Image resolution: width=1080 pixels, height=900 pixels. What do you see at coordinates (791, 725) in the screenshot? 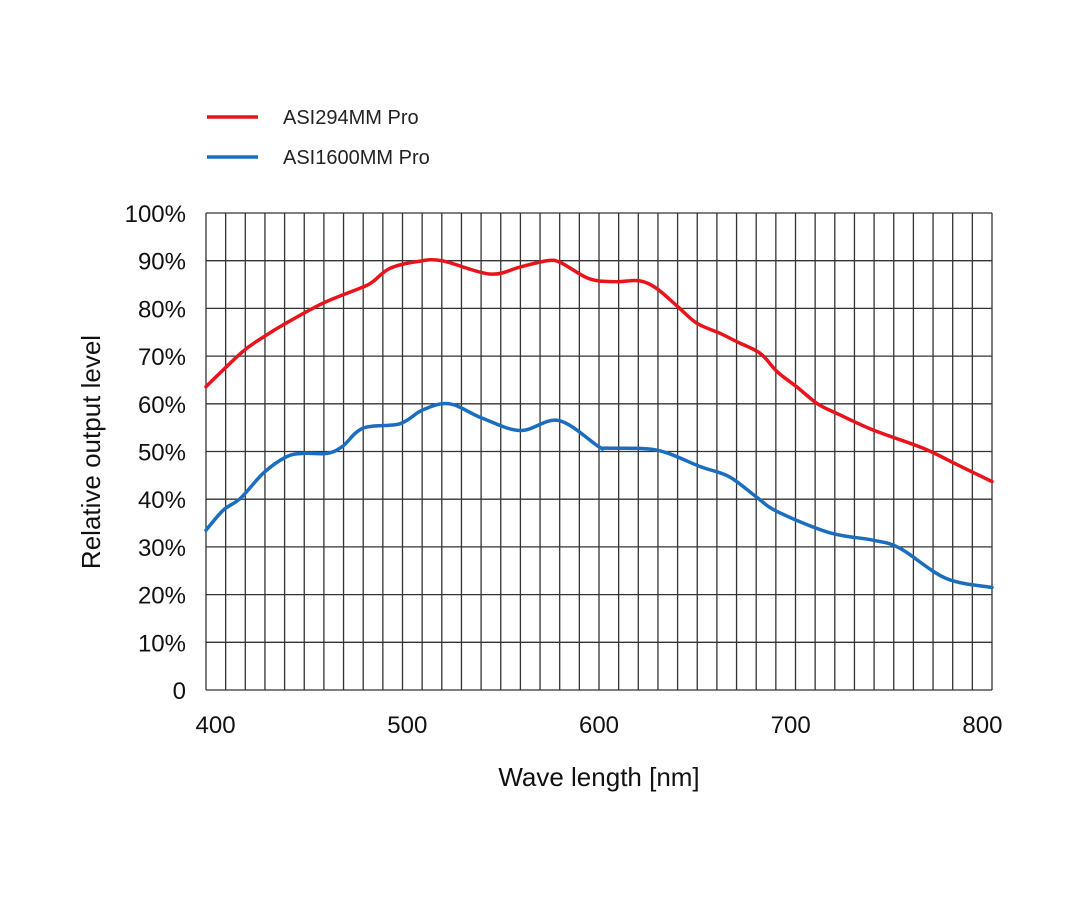
I see `x-tick-label: 700` at bounding box center [791, 725].